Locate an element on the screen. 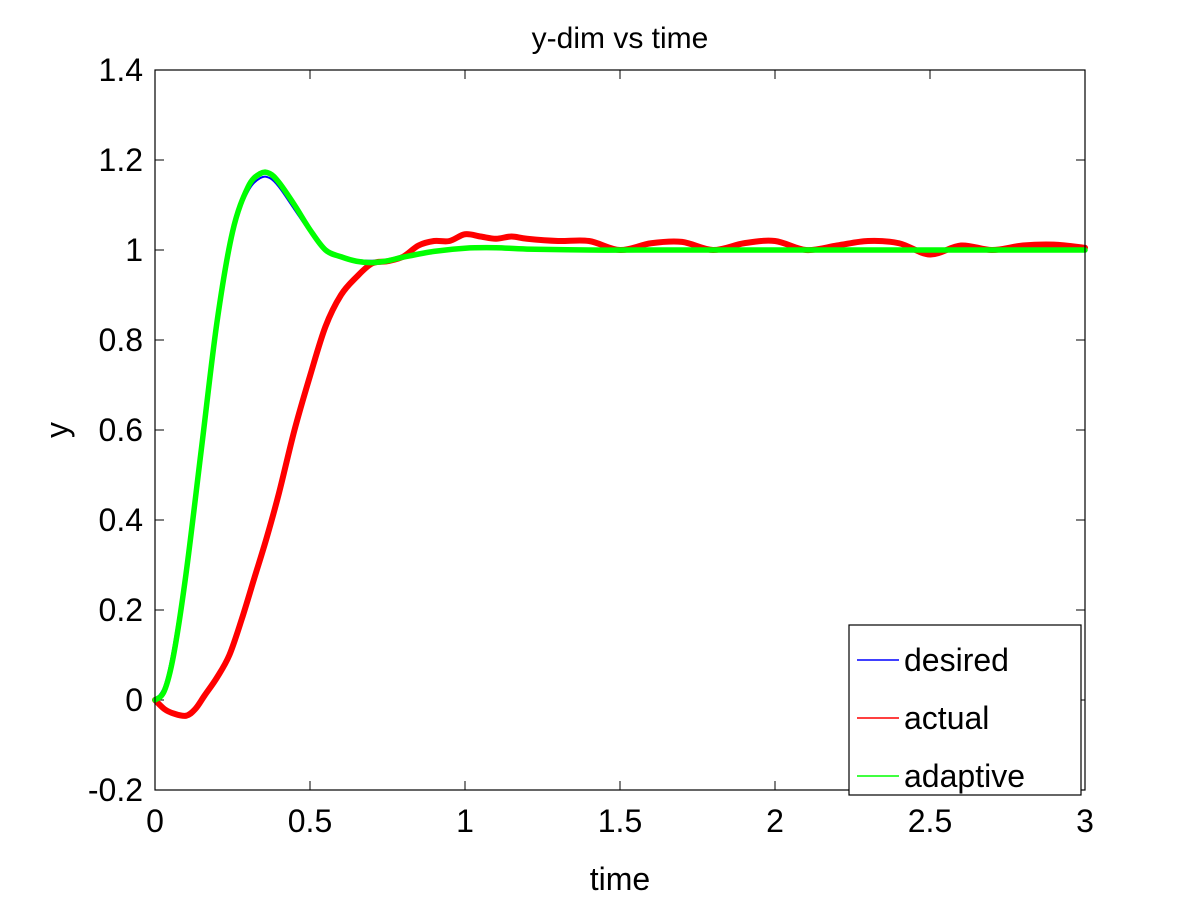 The width and height of the screenshot is (1200, 900). legend: desired actual adaptive is located at coordinates (965, 710).